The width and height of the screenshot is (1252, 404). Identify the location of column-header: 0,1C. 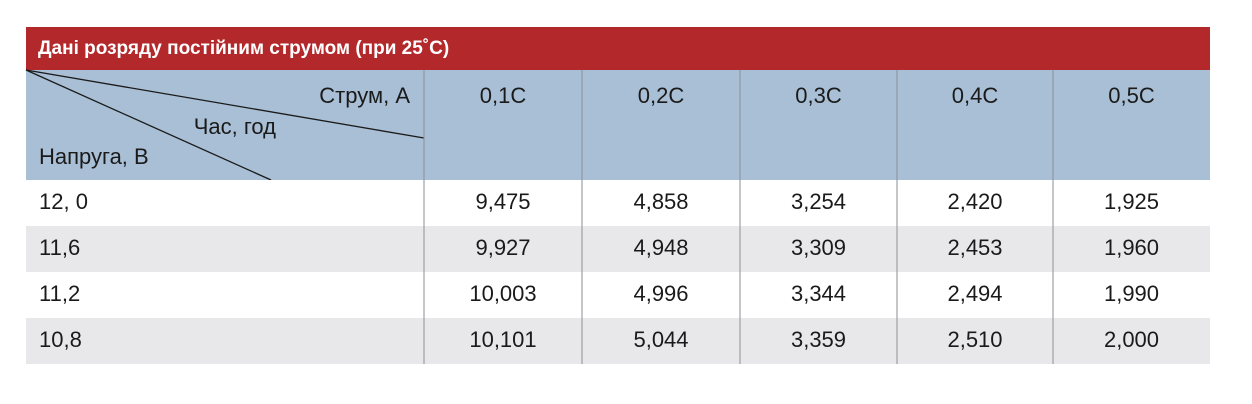
(503, 95).